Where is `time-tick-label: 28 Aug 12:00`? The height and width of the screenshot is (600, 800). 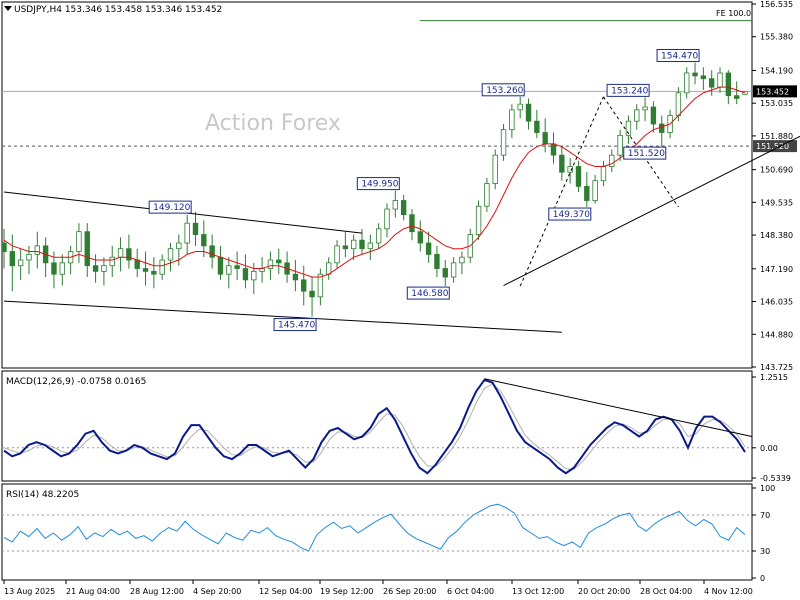 time-tick-label: 28 Aug 12:00 is located at coordinates (157, 591).